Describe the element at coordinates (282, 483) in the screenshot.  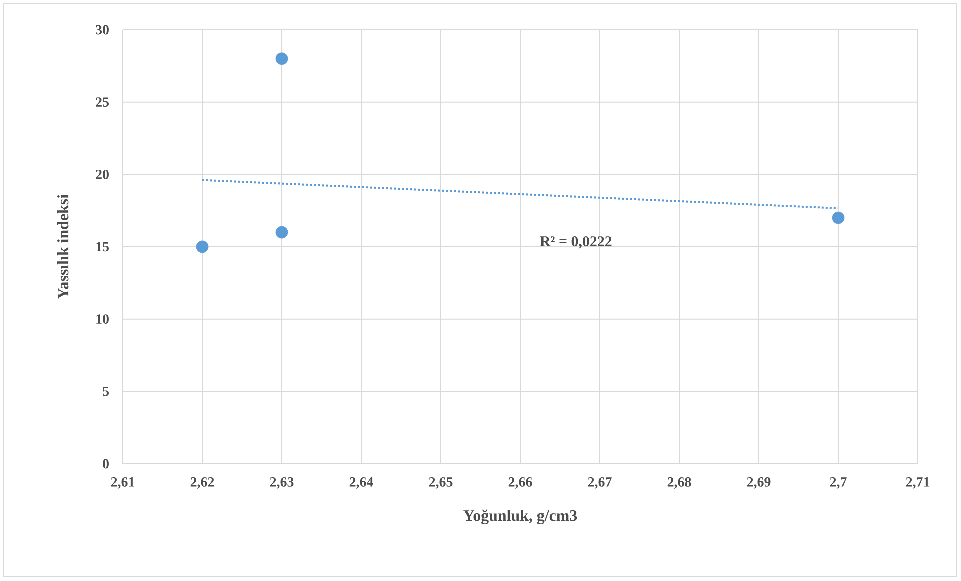
I see `x-tick-label: 2,63` at that location.